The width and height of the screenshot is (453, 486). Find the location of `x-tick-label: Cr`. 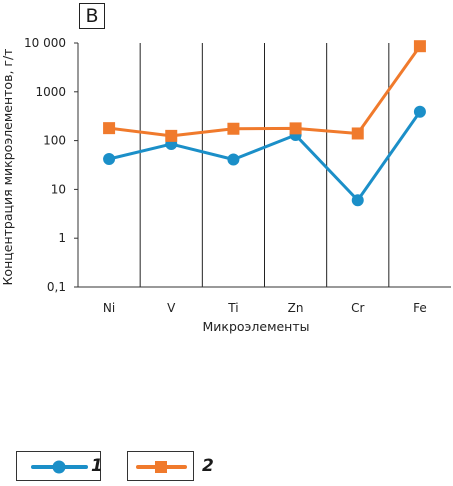

x-tick-label: Cr is located at coordinates (357, 308).